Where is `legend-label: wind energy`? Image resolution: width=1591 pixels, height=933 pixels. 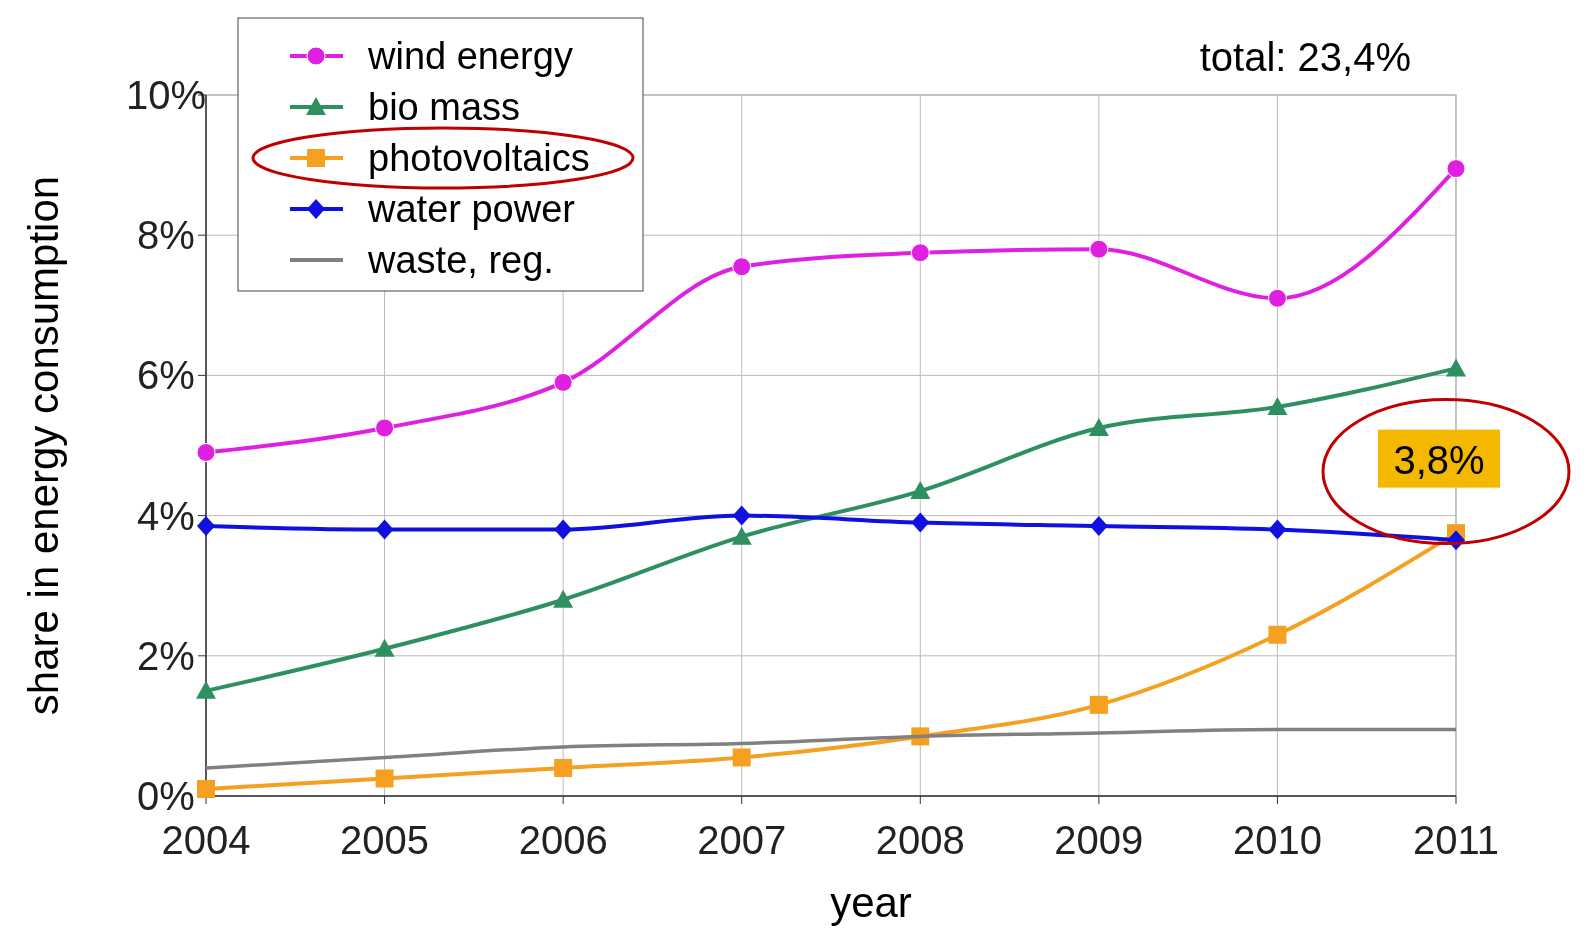 legend-label: wind energy is located at coordinates (470, 56).